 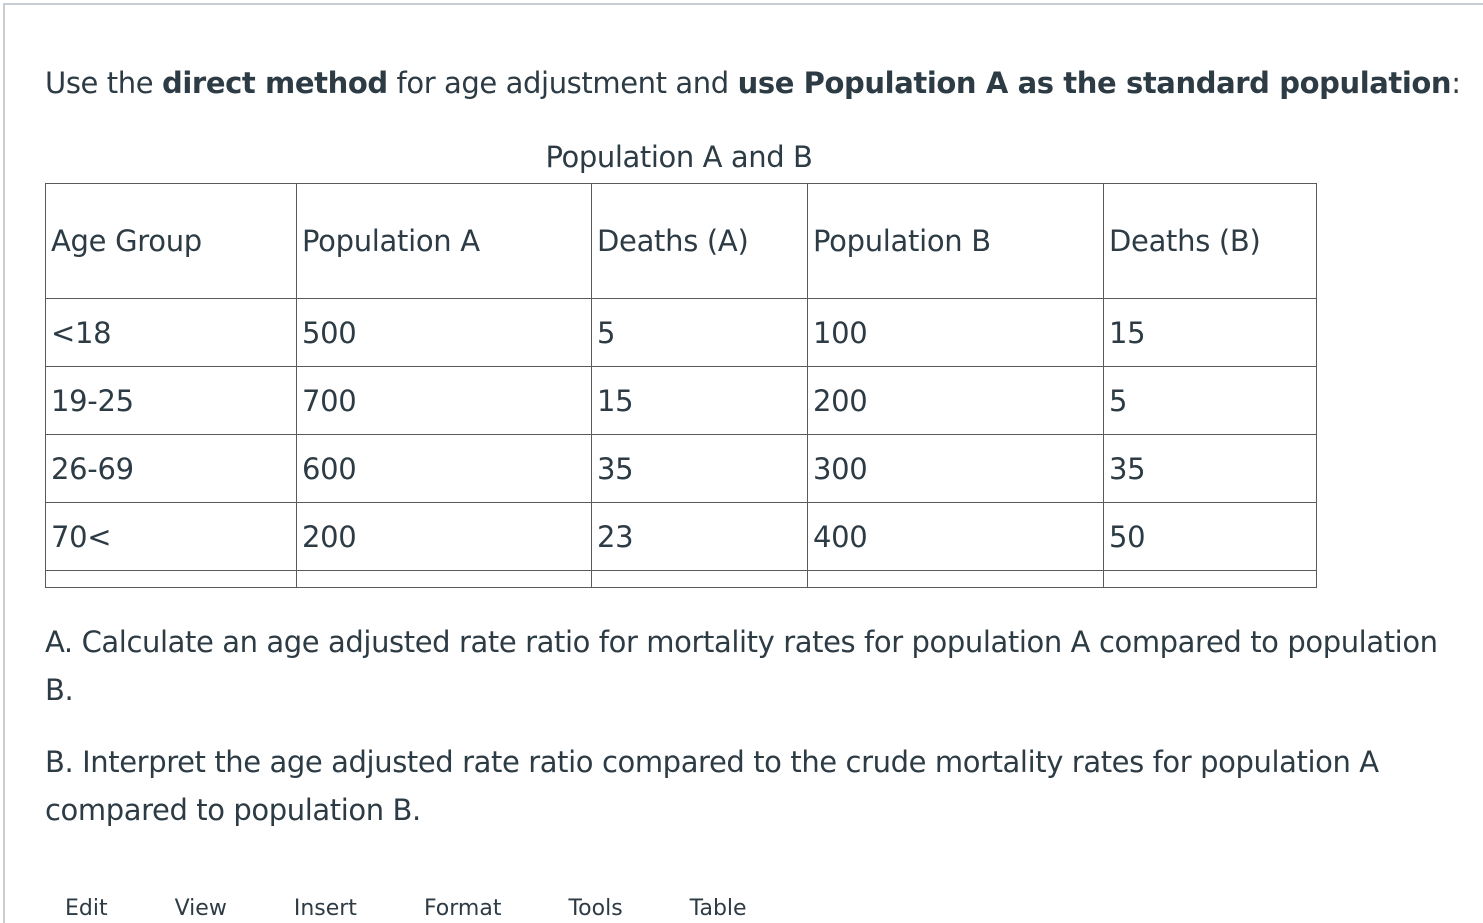 What do you see at coordinates (1210, 468) in the screenshot?
I see `cell-deaths-b: 35` at bounding box center [1210, 468].